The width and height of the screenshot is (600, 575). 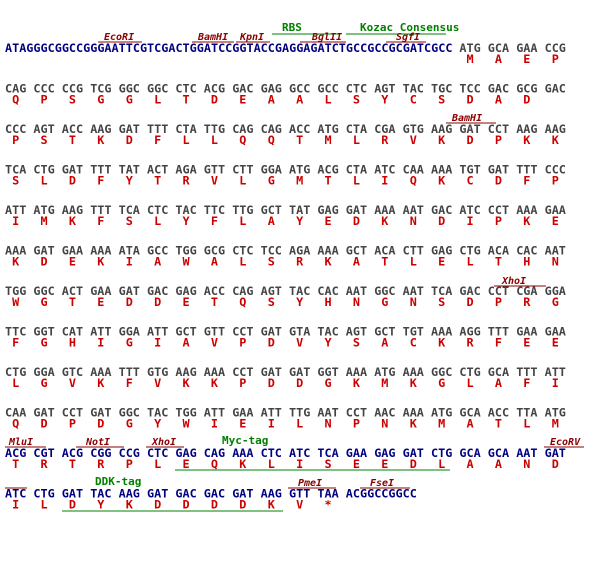 What do you see at coordinates (185, 170) in the screenshot?
I see `codon: AGA` at bounding box center [185, 170].